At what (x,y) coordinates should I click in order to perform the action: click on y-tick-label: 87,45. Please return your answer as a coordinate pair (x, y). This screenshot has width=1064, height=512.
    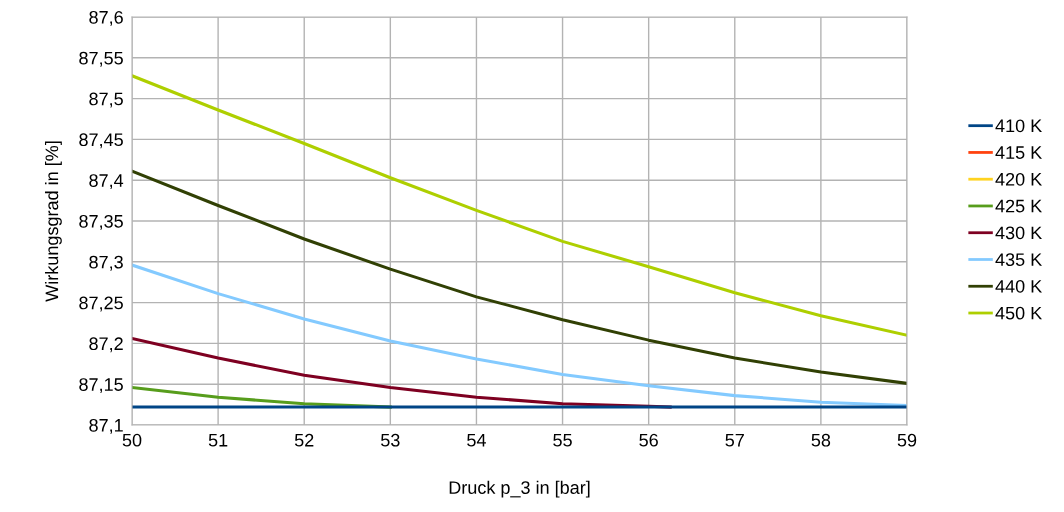
    Looking at the image, I should click on (101, 141).